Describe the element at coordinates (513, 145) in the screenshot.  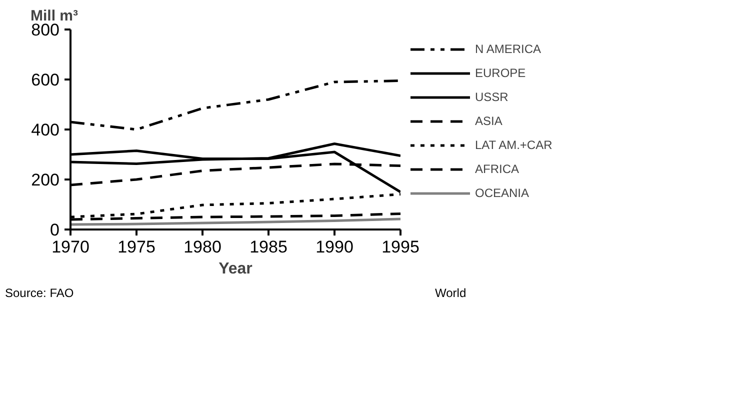
I see `legend-label: LAT AM.+CAR` at that location.